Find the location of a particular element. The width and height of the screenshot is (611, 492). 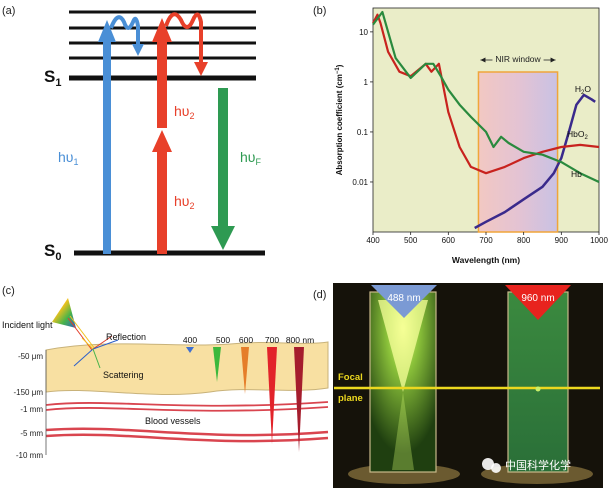

legend-hb: Hb is located at coordinates (576, 174).